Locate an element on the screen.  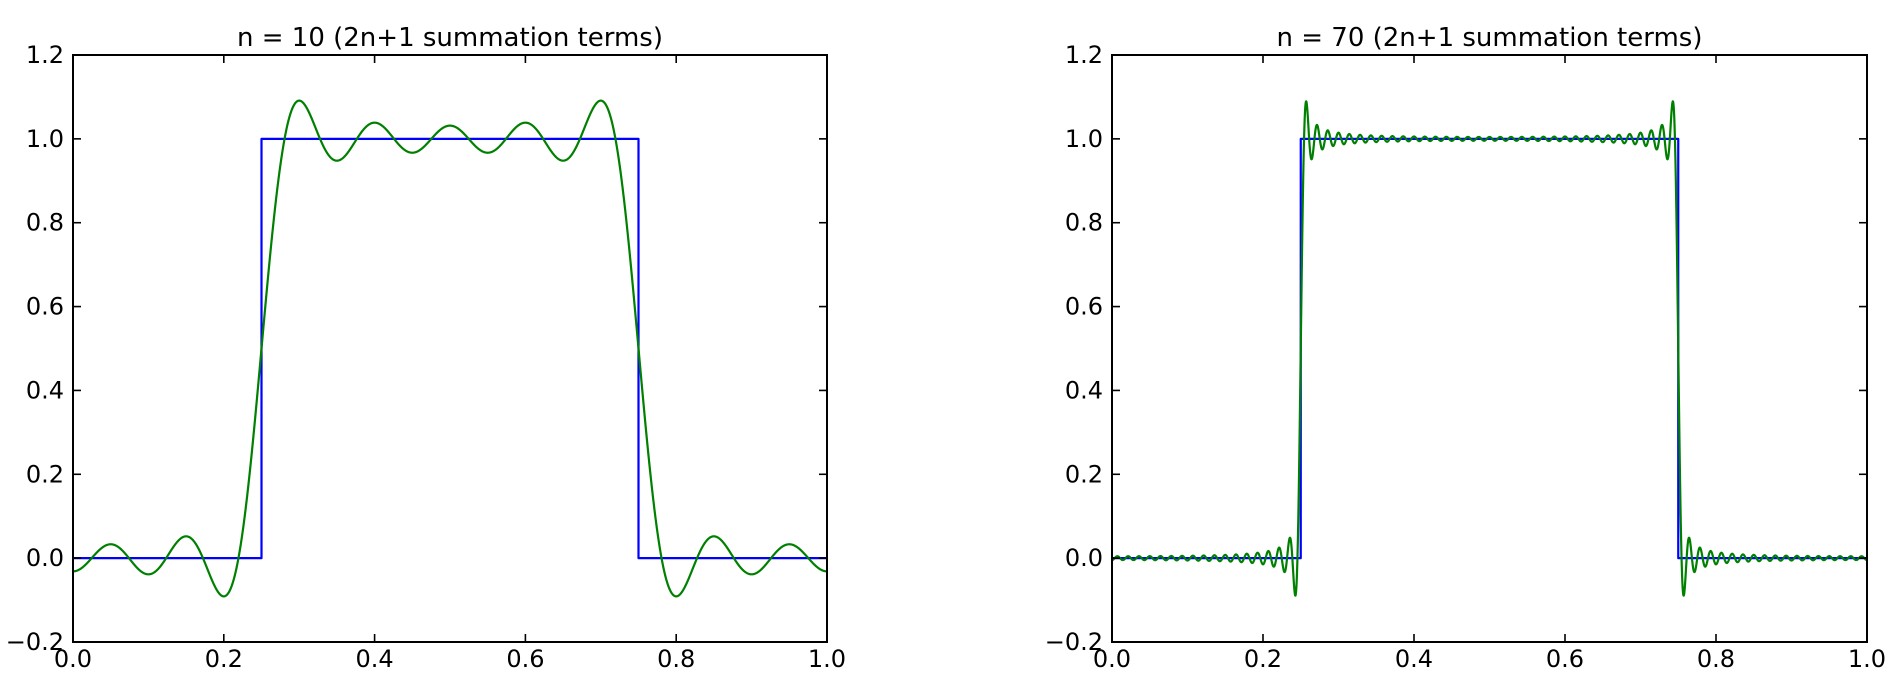
right-plot-title: n = 70 (2n+1 summation terms) is located at coordinates (1489, 38).